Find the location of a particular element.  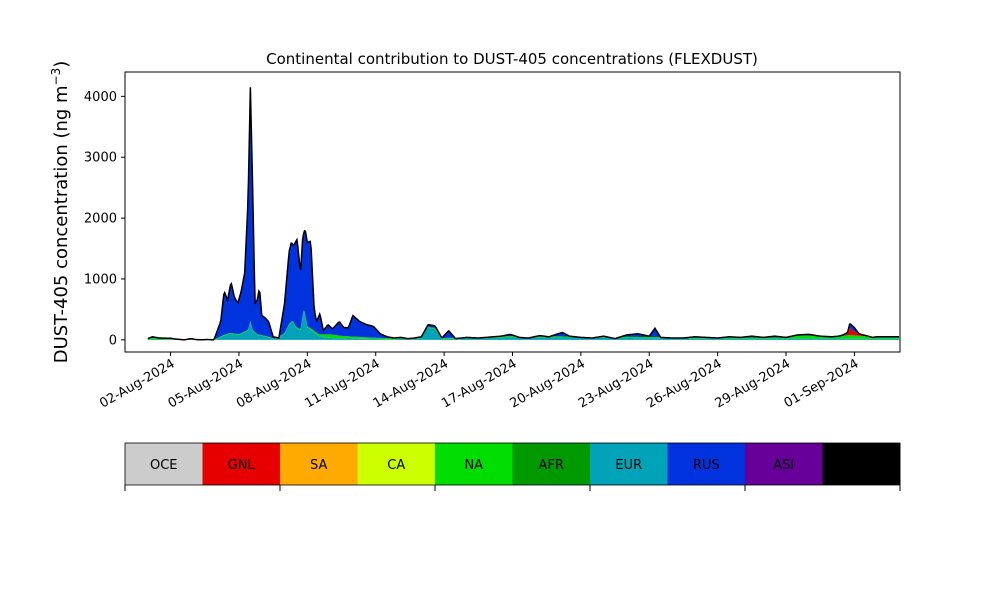

x-tick-label: 08-Aug-2024 is located at coordinates (274, 383).